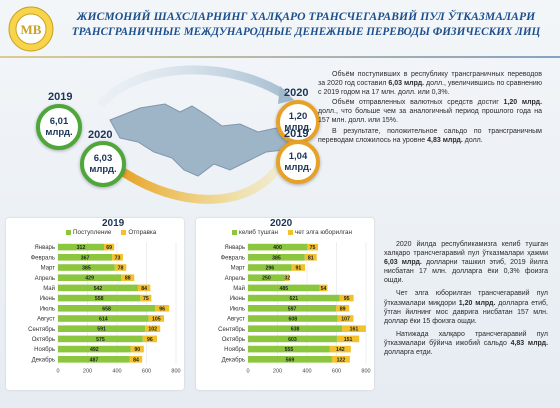  I want to click on data-label: 569, so click(290, 360).